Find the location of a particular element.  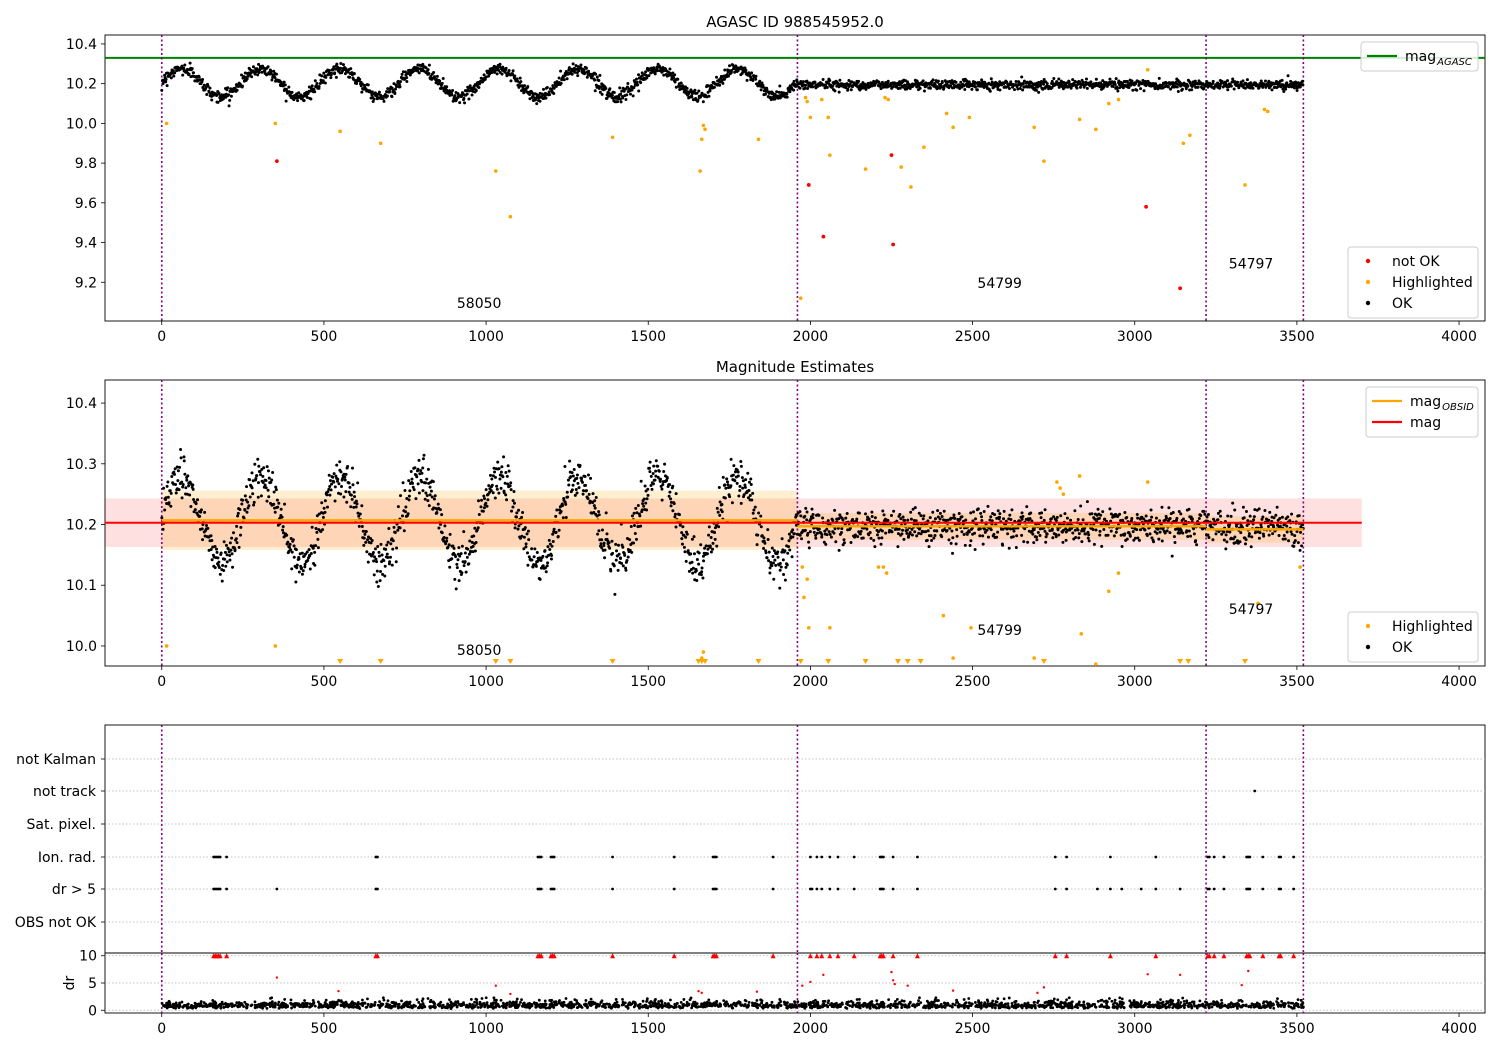

not-ok-point is located at coordinates (893, 244).